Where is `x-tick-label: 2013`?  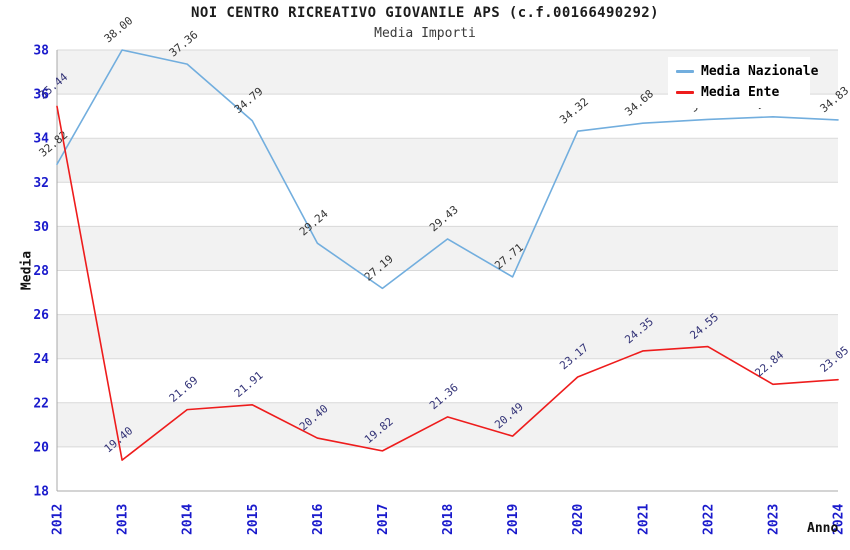
x-tick-label: 2013 is located at coordinates (123, 519).